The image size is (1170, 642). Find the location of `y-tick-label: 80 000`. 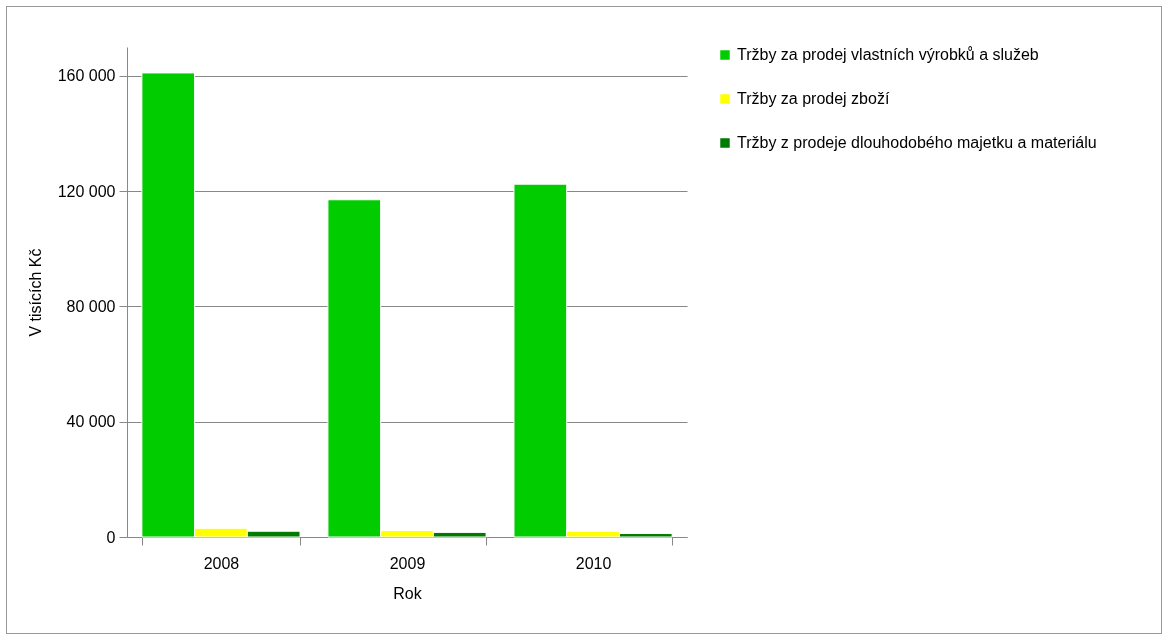

y-tick-label: 80 000 is located at coordinates (91, 306).